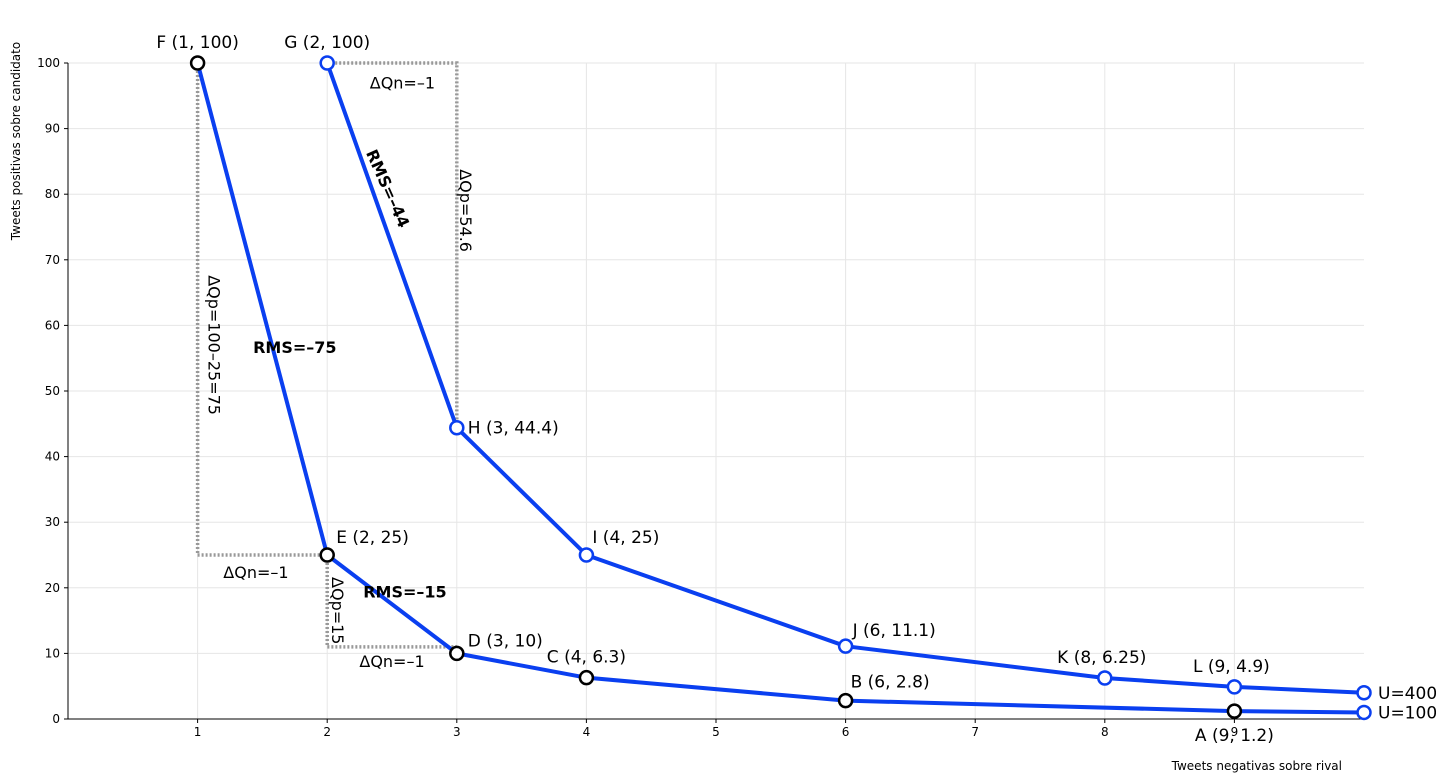 This screenshot has width=1436, height=779. I want to click on x-tick-label: 9, so click(1235, 732).